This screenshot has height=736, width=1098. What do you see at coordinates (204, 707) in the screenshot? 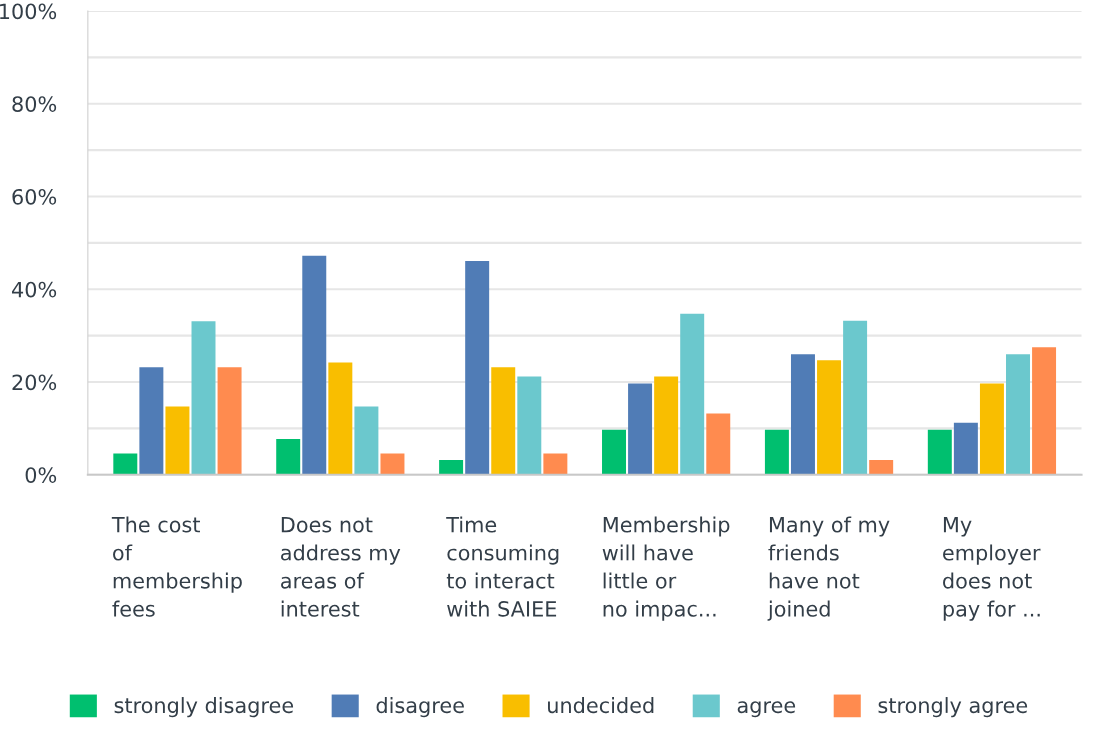
I see `legend-label: strongly disagree` at bounding box center [204, 707].